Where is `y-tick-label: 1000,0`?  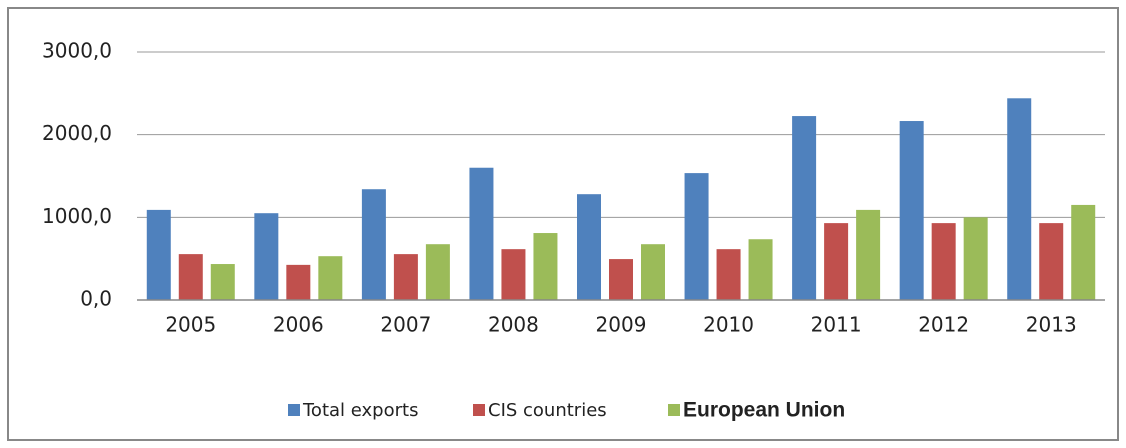 y-tick-label: 1000,0 is located at coordinates (77, 216).